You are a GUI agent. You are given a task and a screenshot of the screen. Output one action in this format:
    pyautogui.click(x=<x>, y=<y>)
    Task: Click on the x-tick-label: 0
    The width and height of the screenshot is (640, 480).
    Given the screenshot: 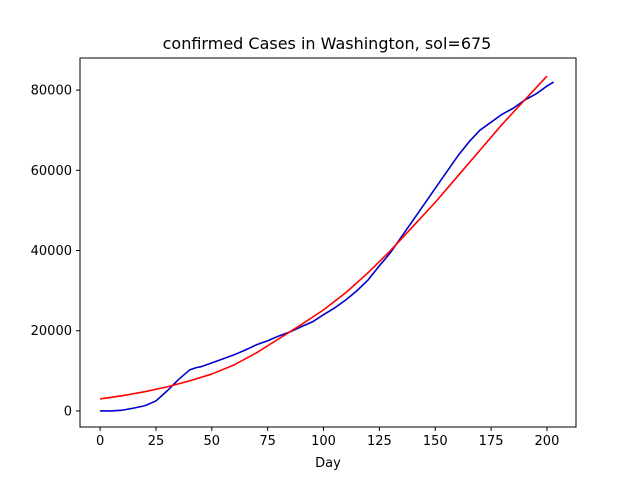 What is the action you would take?
    pyautogui.click(x=100, y=441)
    